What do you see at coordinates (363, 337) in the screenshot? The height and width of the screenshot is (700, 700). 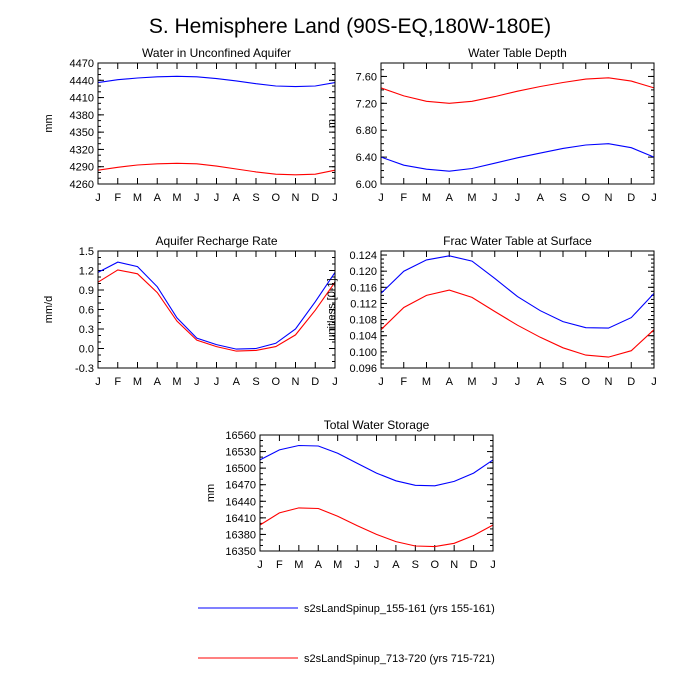 I see `y-tick-label: 0.104` at bounding box center [363, 337].